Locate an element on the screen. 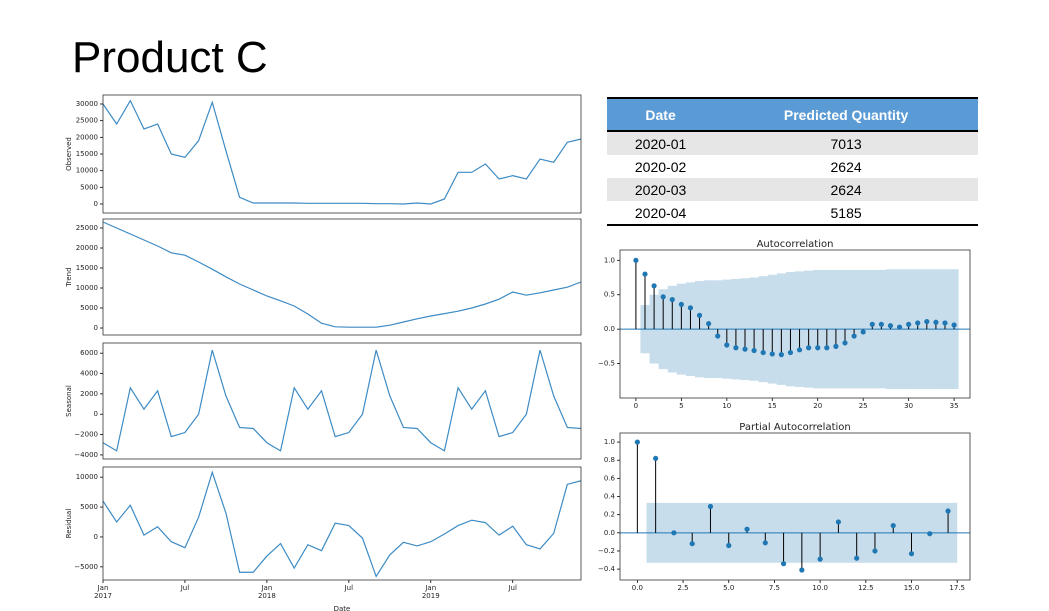 Image resolution: width=1049 pixels, height=611 pixels. x-tick-label: 15.0 is located at coordinates (911, 588).